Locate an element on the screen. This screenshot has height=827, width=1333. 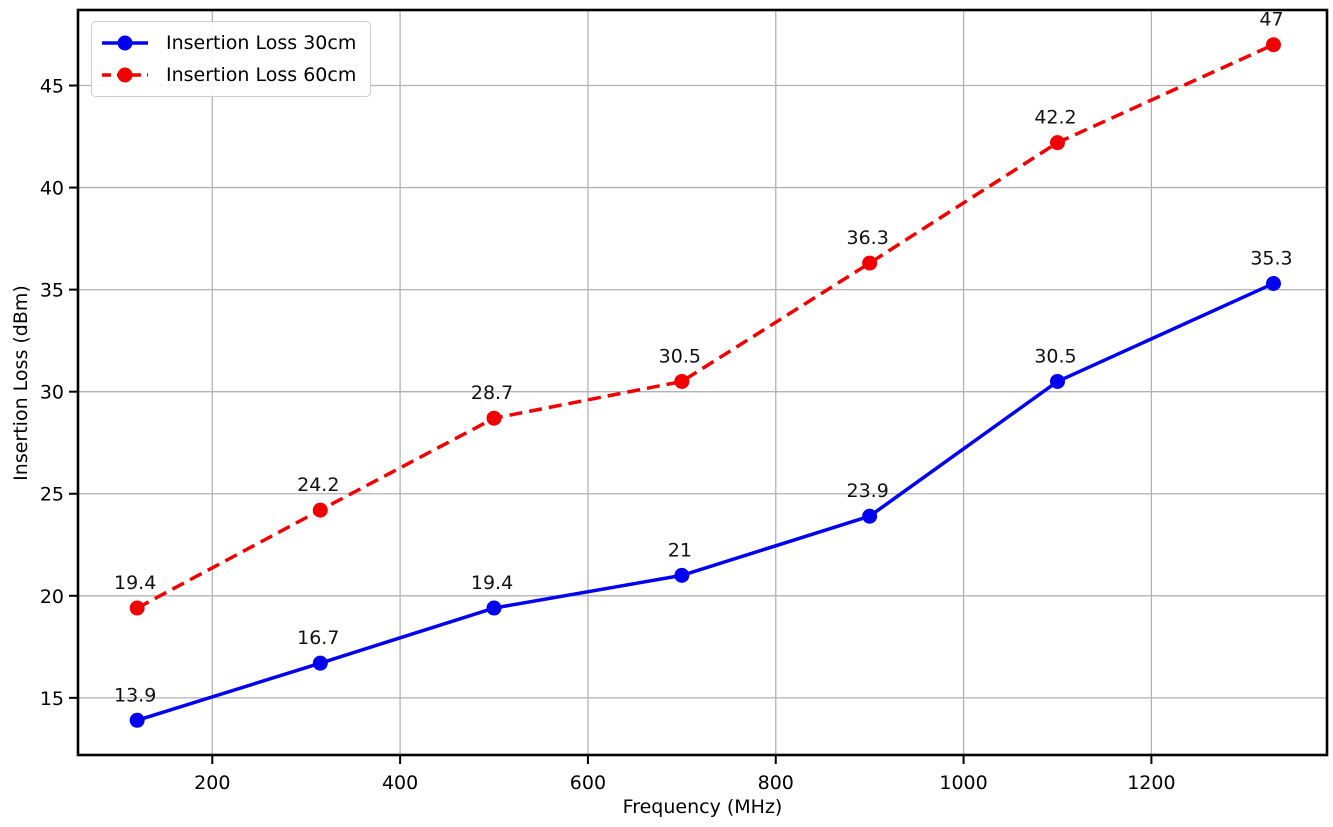
data-point-label: 42.2 is located at coordinates (1055, 118).